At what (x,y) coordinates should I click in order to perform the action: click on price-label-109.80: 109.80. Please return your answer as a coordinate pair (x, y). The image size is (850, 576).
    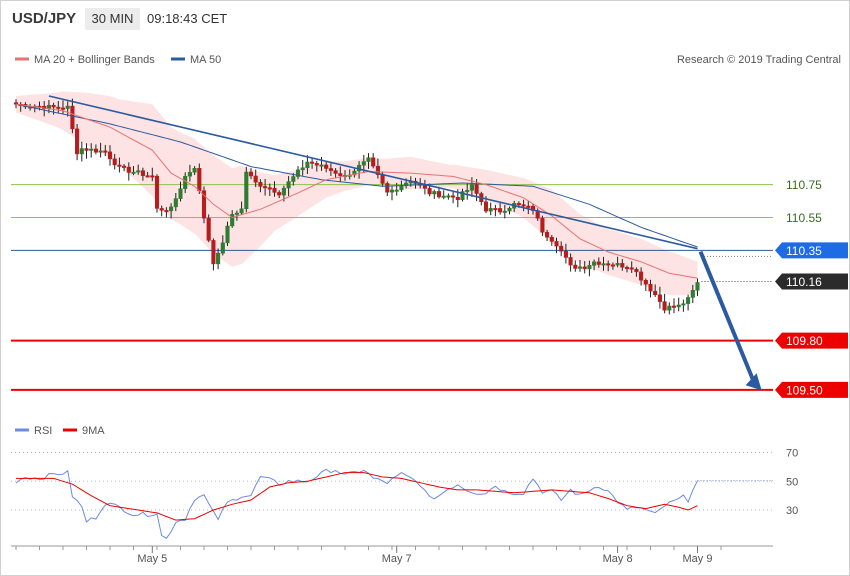
    Looking at the image, I should click on (804, 341).